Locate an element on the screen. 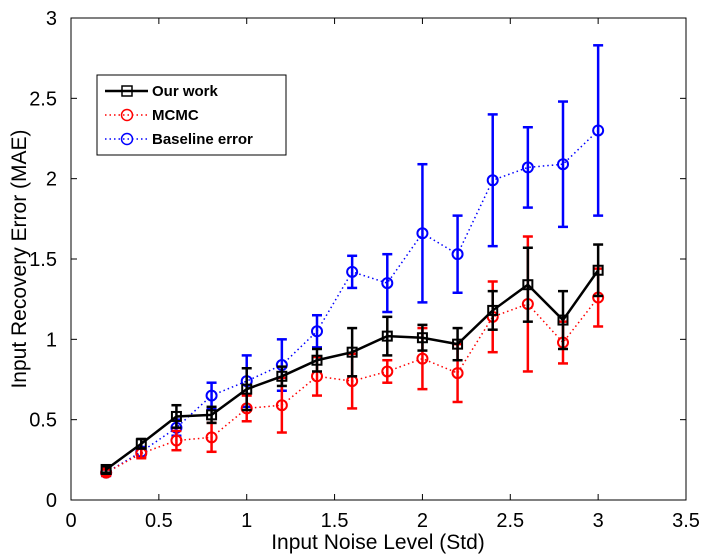 The height and width of the screenshot is (558, 706). legend-label-mcmc: MCMC is located at coordinates (175, 115).